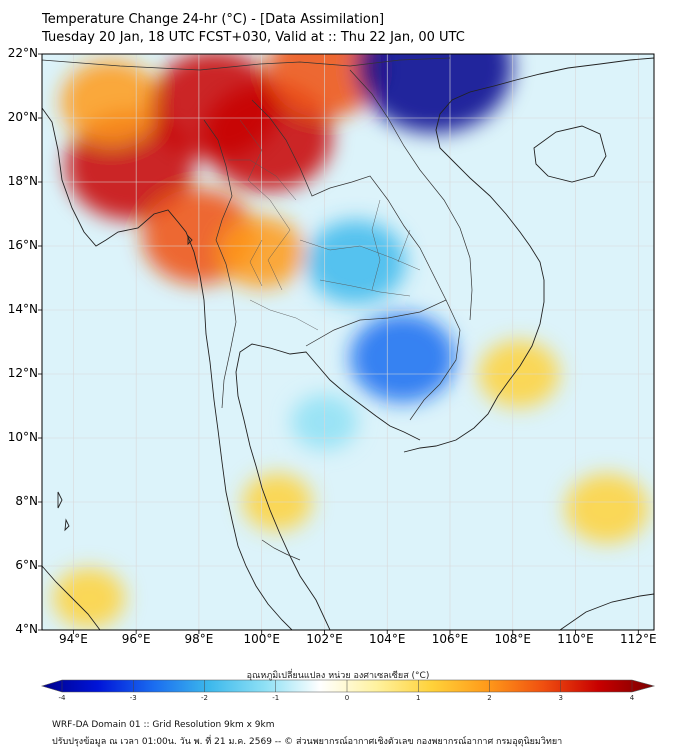  Describe the element at coordinates (26, 565) in the screenshot. I see `lat-label: 6°N` at that location.